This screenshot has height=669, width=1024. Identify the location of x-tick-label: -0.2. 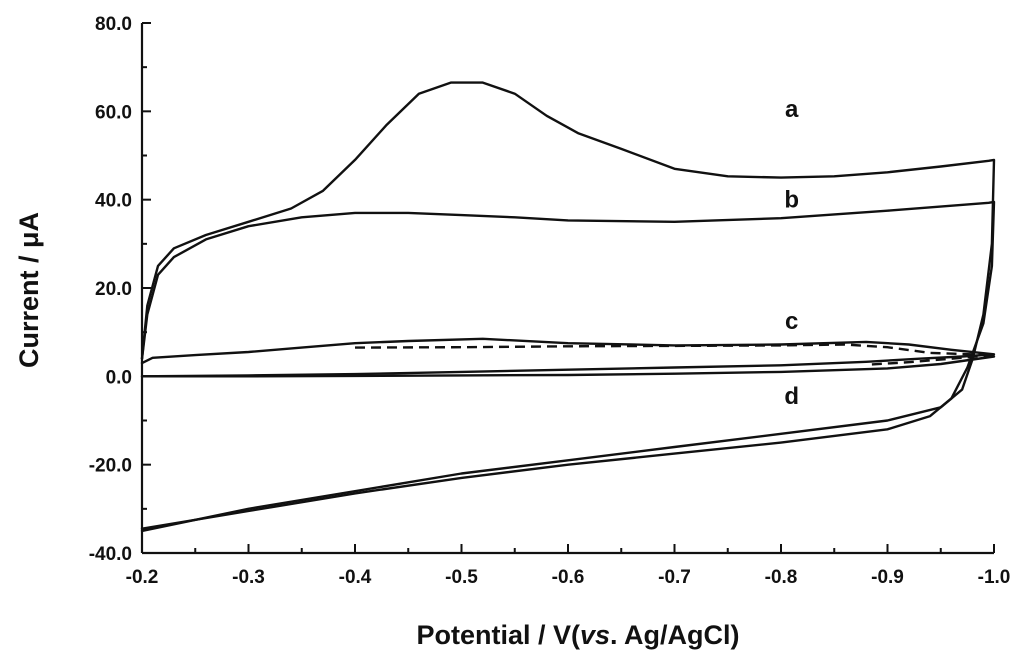
(142, 577).